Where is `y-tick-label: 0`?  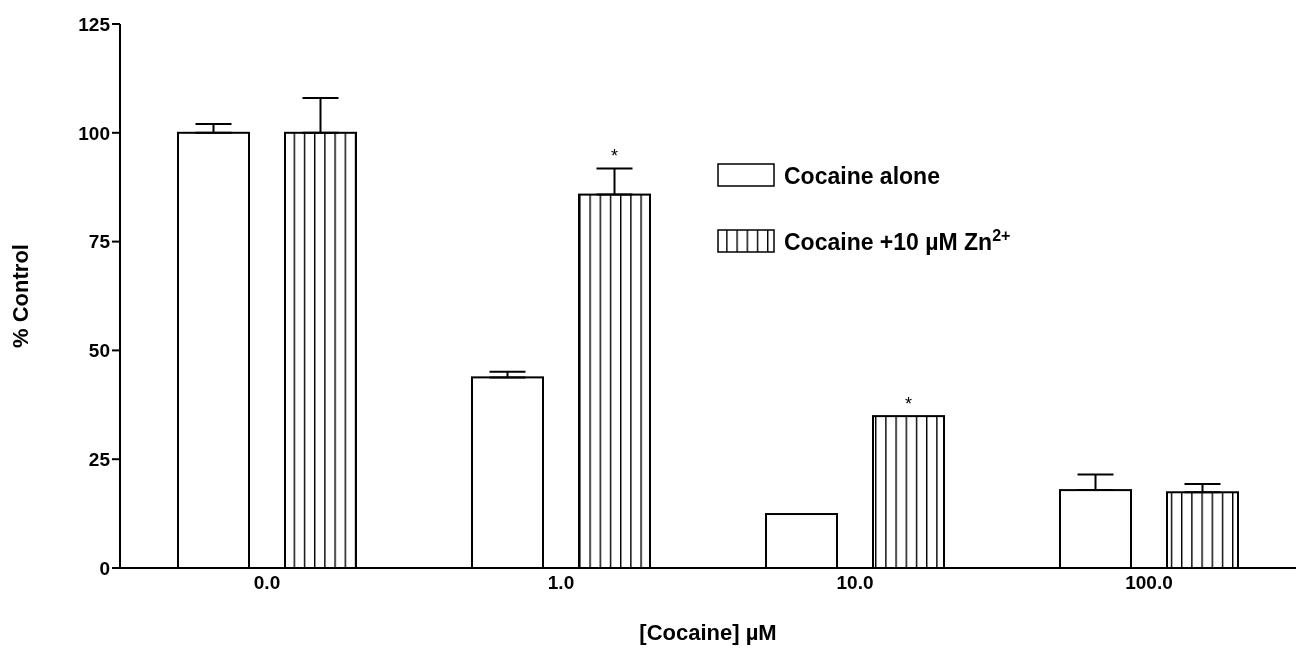
y-tick-label: 0 is located at coordinates (104, 568).